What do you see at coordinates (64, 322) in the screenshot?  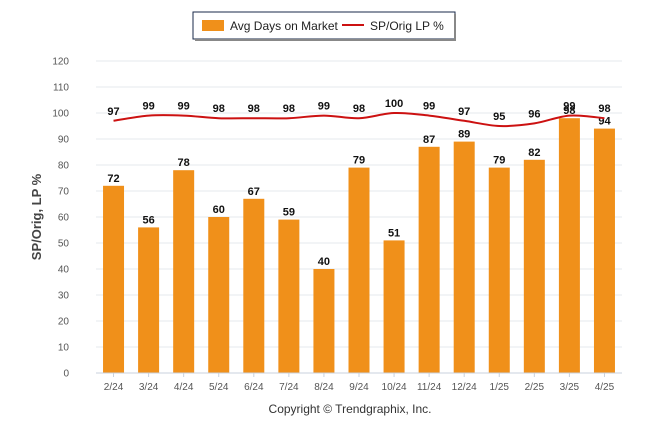 I see `y-tick-label: 20` at bounding box center [64, 322].